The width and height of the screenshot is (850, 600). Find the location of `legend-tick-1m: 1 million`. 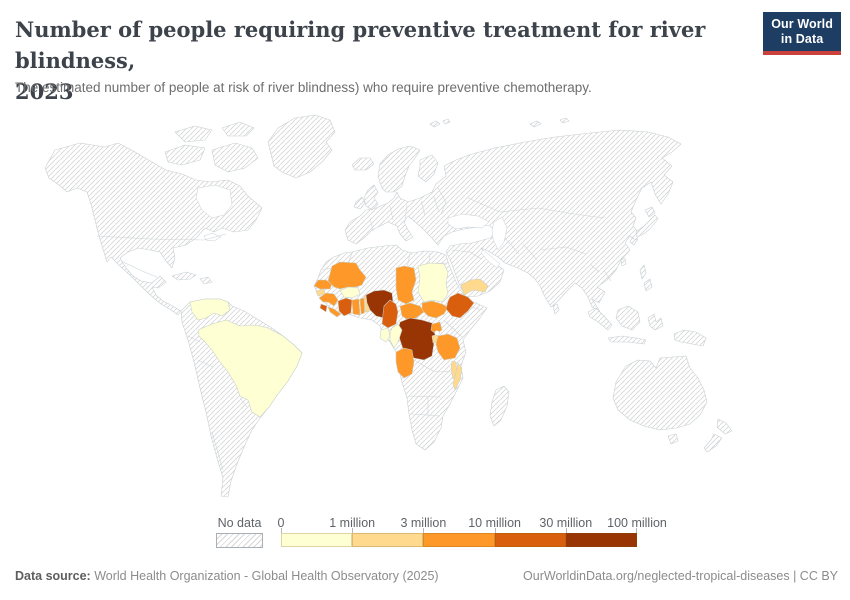

legend-tick-1m: 1 million is located at coordinates (352, 523).